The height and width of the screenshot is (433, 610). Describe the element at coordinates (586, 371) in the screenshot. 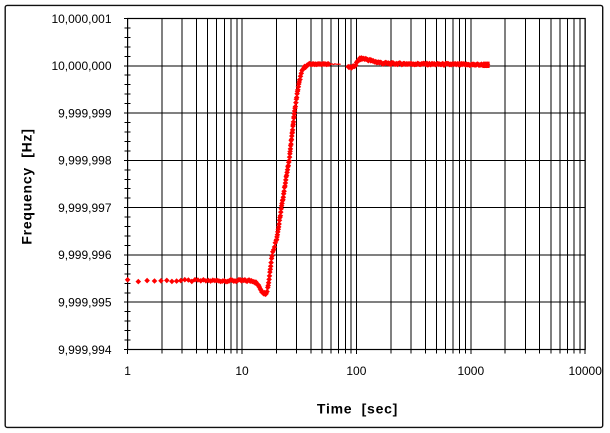

I see `svg-text: 10000` at that location.